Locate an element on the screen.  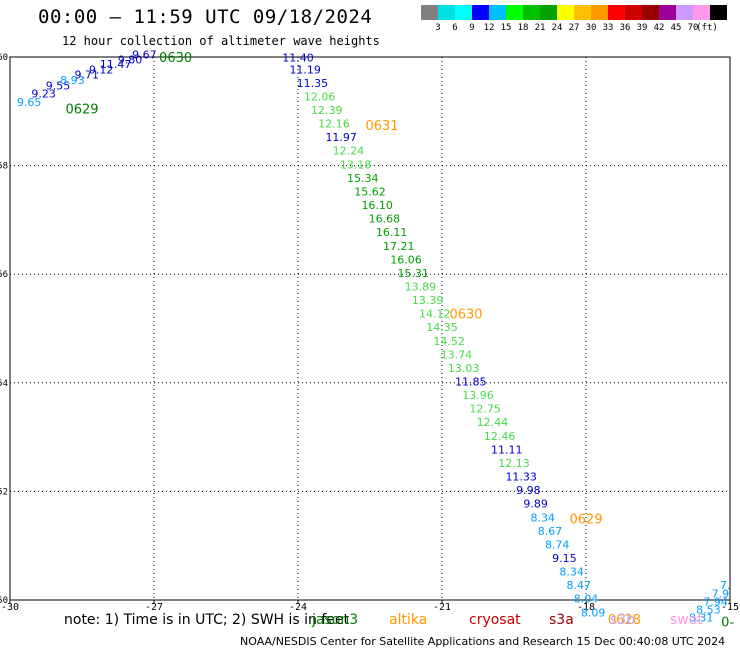
satellite-label-s3a: s3a is located at coordinates (561, 620).